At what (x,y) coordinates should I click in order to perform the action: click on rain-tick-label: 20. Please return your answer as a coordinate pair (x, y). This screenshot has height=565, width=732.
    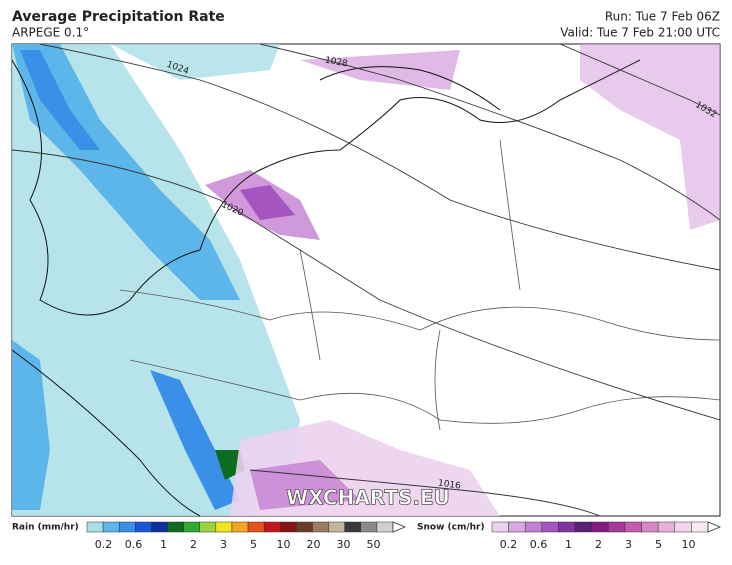
    Looking at the image, I should click on (314, 544).